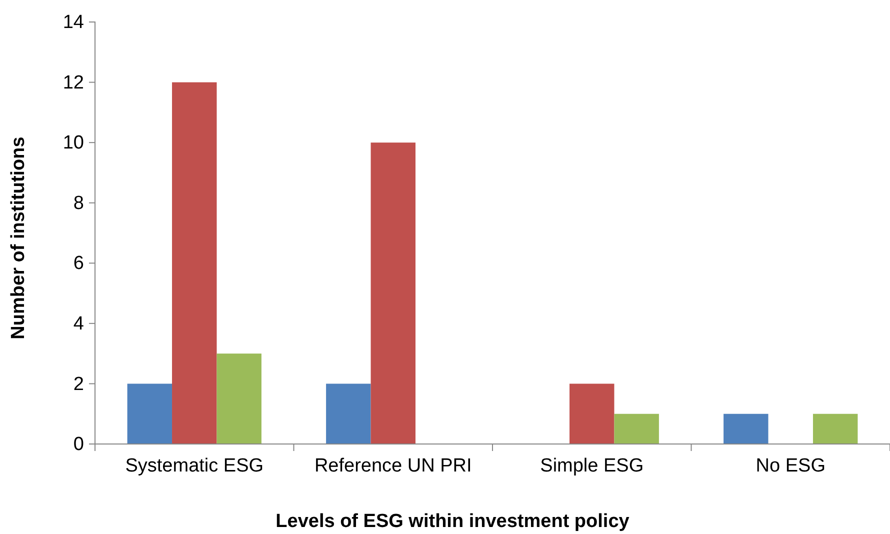  What do you see at coordinates (78, 324) in the screenshot?
I see `y-tick-label: 4` at bounding box center [78, 324].